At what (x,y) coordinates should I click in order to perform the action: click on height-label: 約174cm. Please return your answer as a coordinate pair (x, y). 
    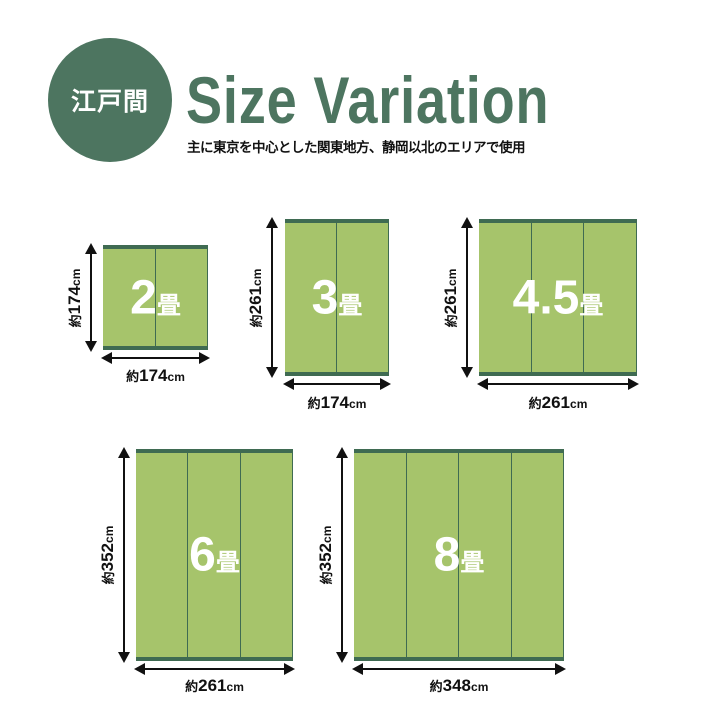
    Looking at the image, I should click on (75, 297).